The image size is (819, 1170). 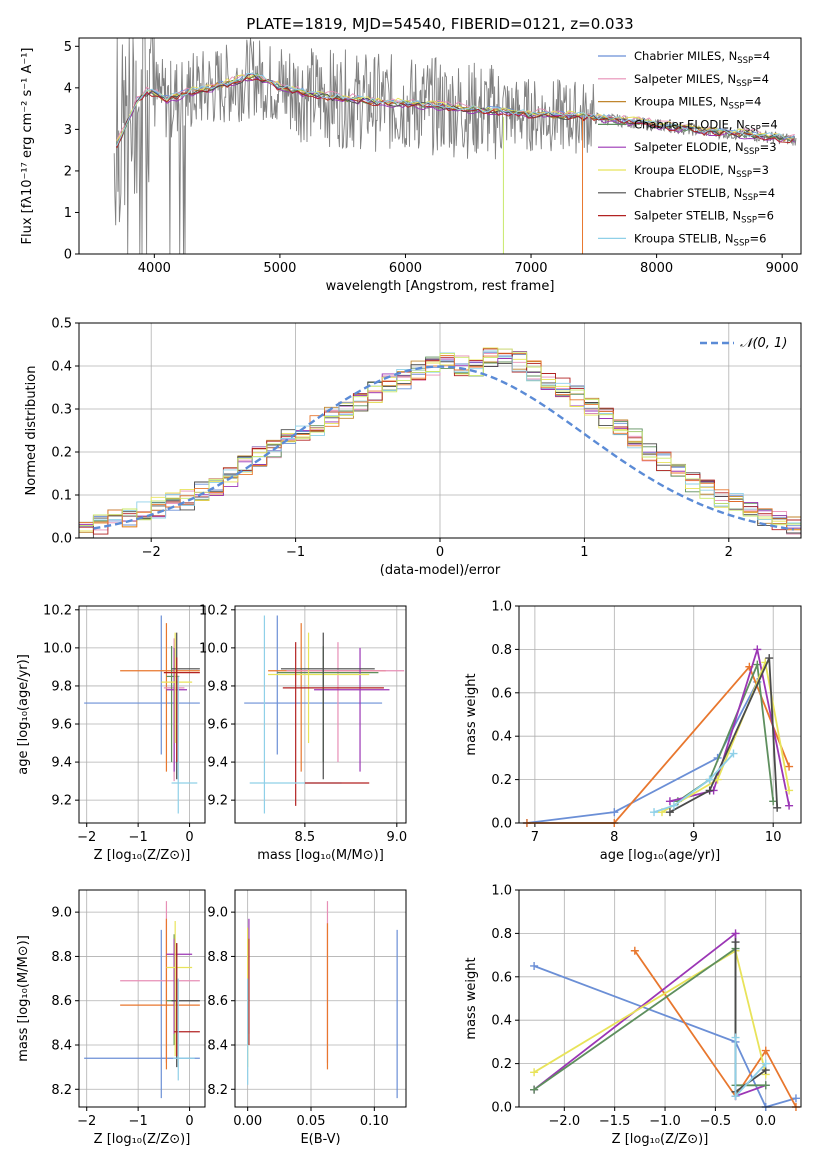 I want to click on y-tick-label: 10.2, so click(x=57, y=610).